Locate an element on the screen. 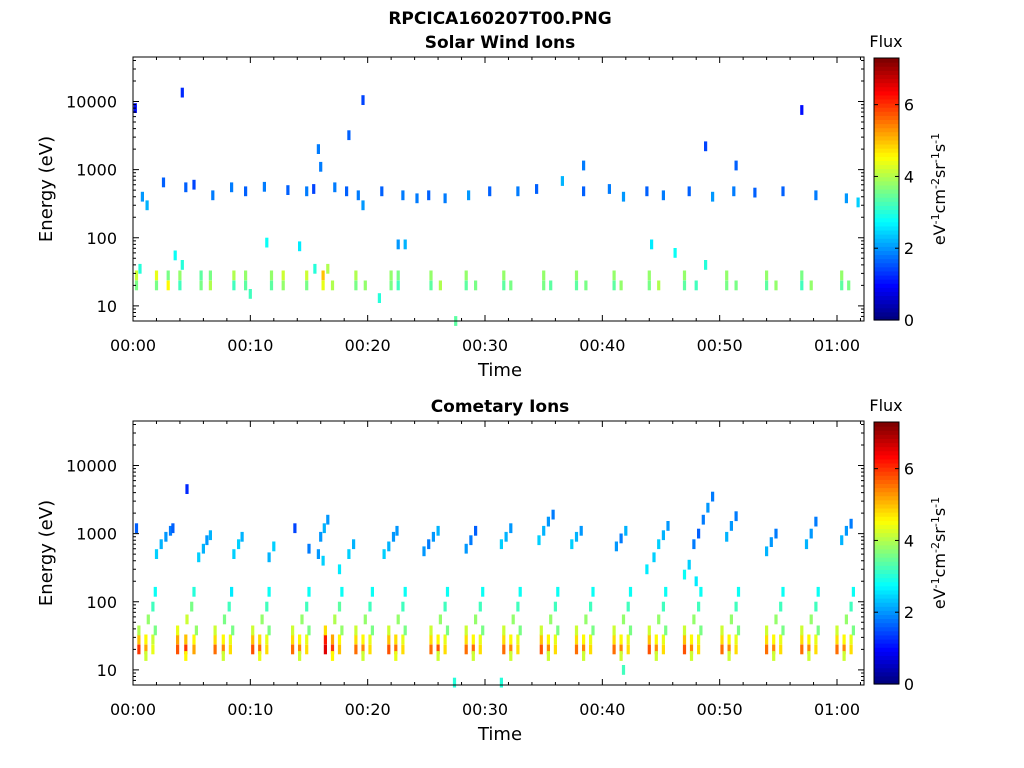 The image size is (1024, 768). y-tick-label: 100 is located at coordinates (101, 238).